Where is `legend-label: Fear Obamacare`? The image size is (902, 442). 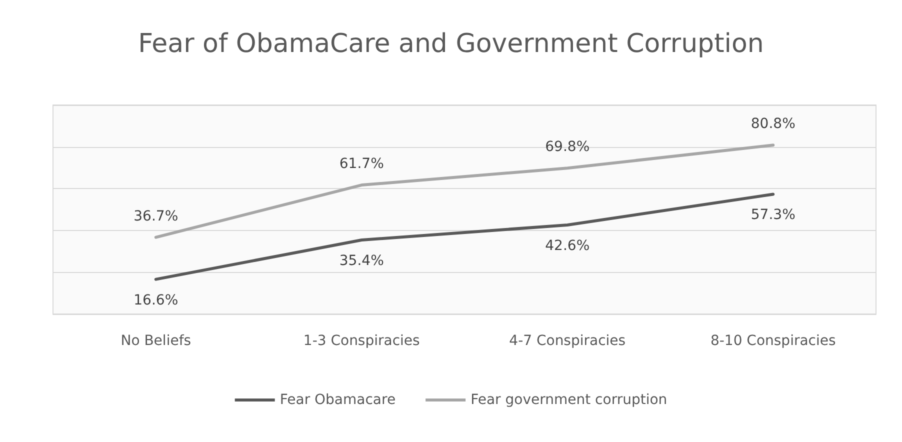 legend-label: Fear Obamacare is located at coordinates (338, 400).